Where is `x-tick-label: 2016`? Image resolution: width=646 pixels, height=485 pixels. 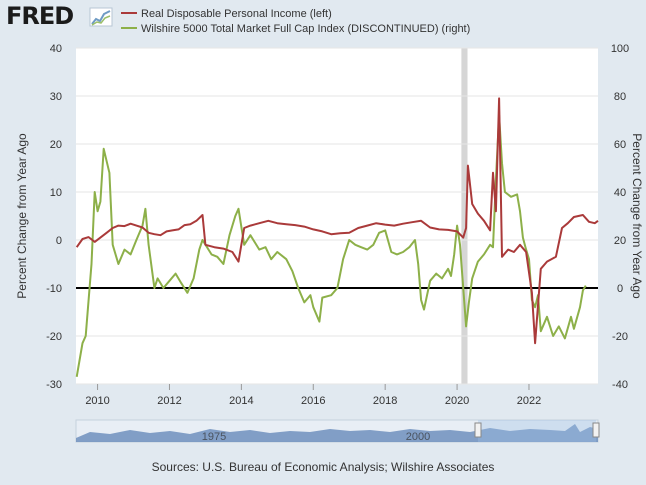 x-tick-label: 2016 is located at coordinates (313, 401).